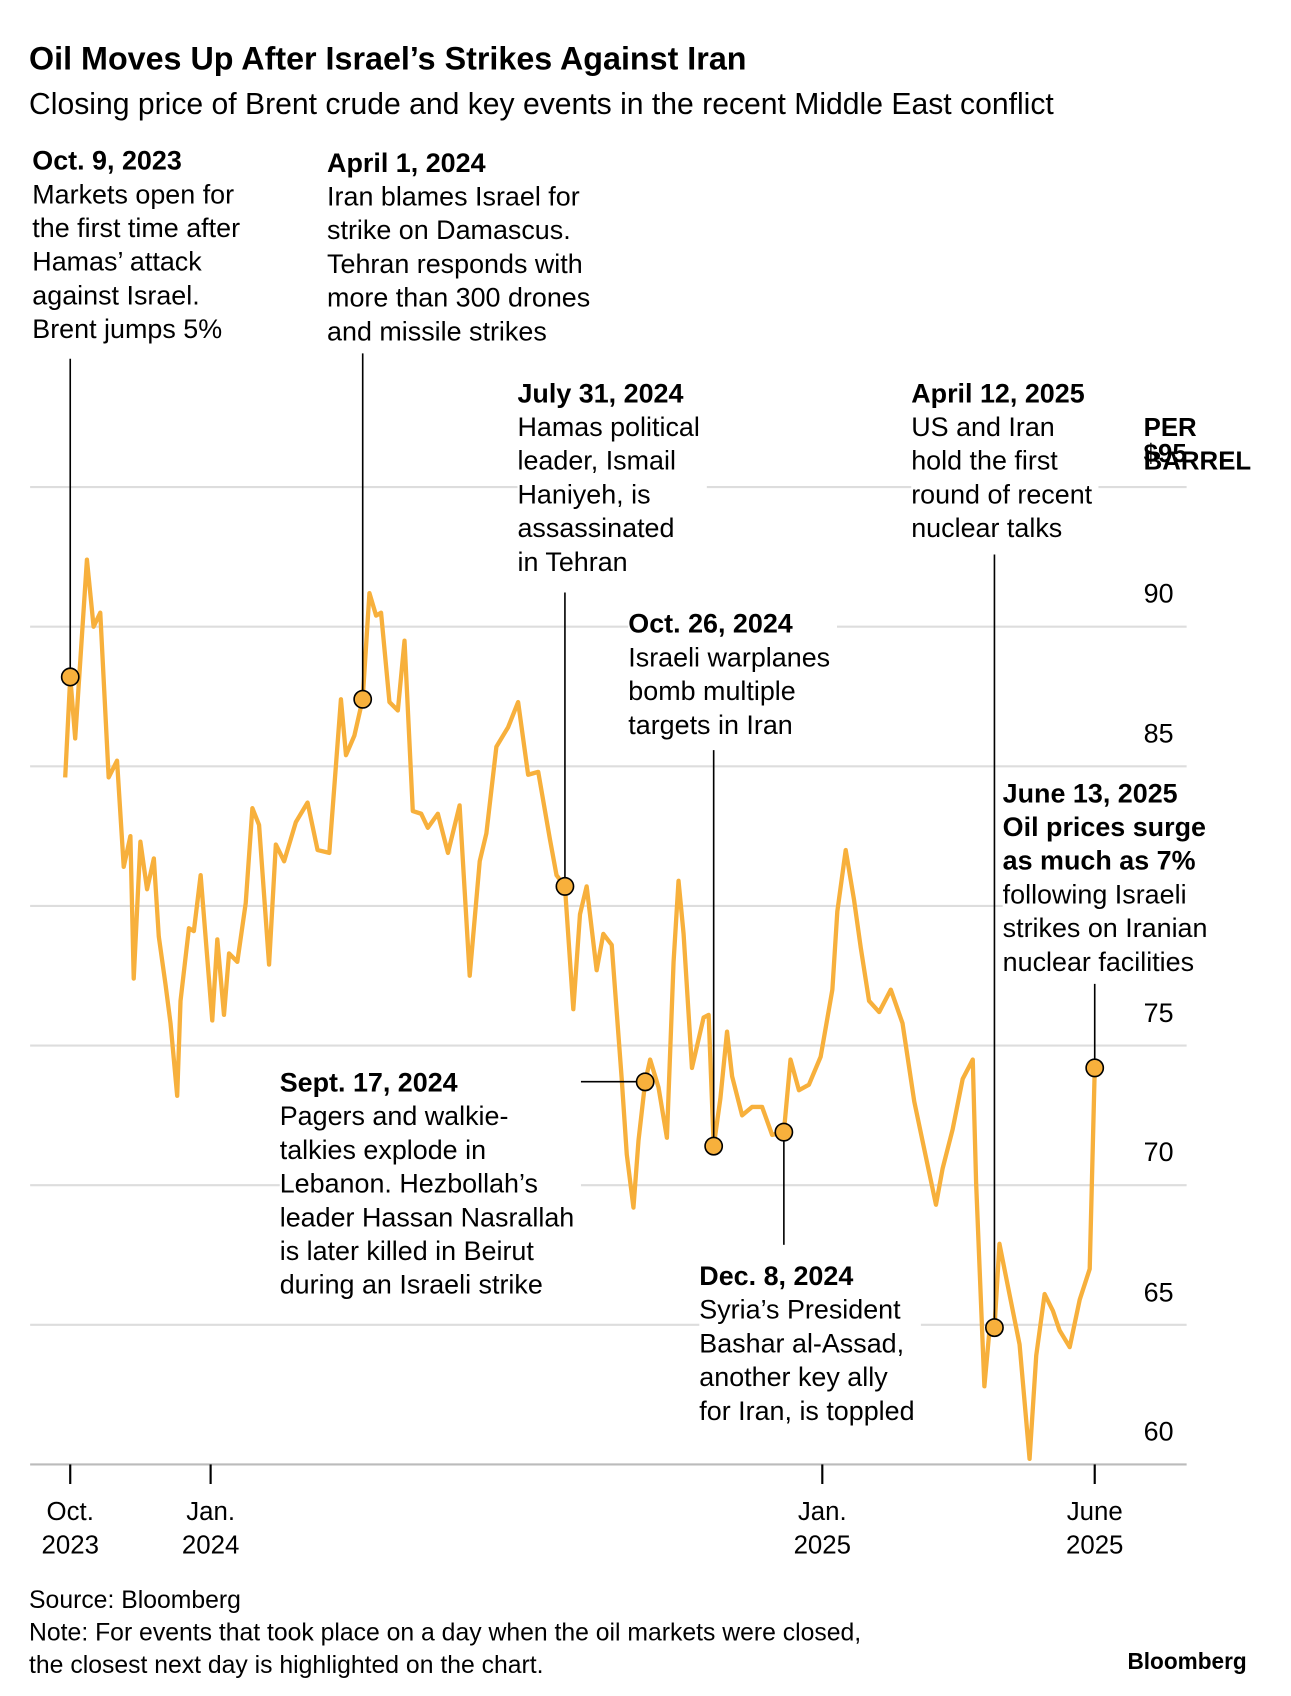 The height and width of the screenshot is (1696, 1291). I want to click on y-tick-label: 75, so click(1158, 1013).